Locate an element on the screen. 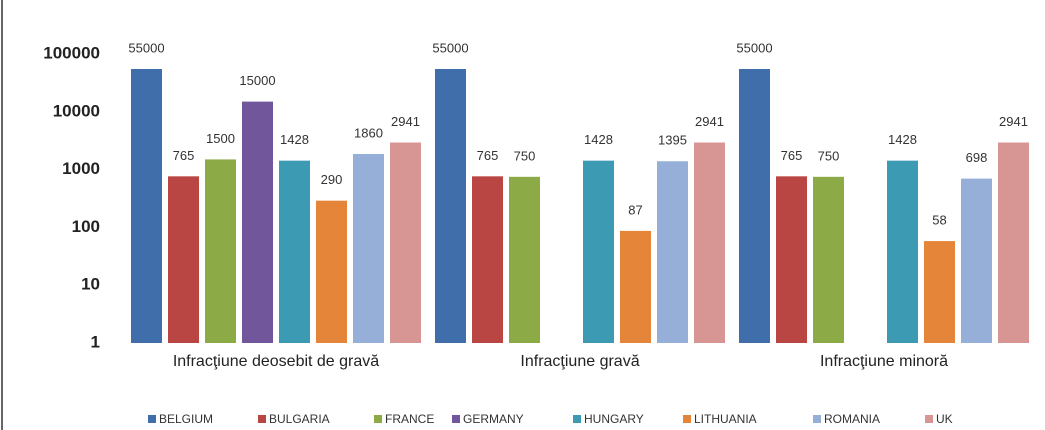  y-tick-label: 100000 is located at coordinates (71, 52).